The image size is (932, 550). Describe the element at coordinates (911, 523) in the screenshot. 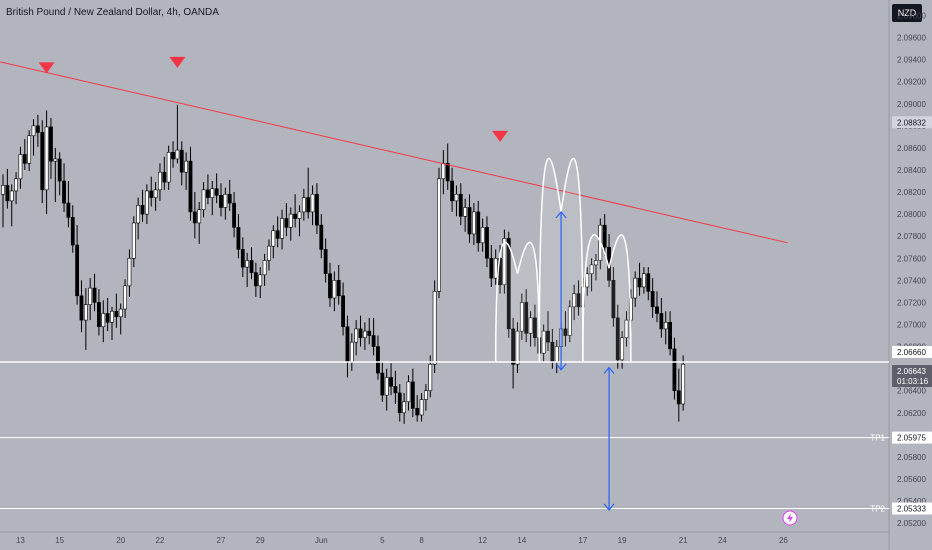

I see `price-tick-label: 2.05200` at that location.